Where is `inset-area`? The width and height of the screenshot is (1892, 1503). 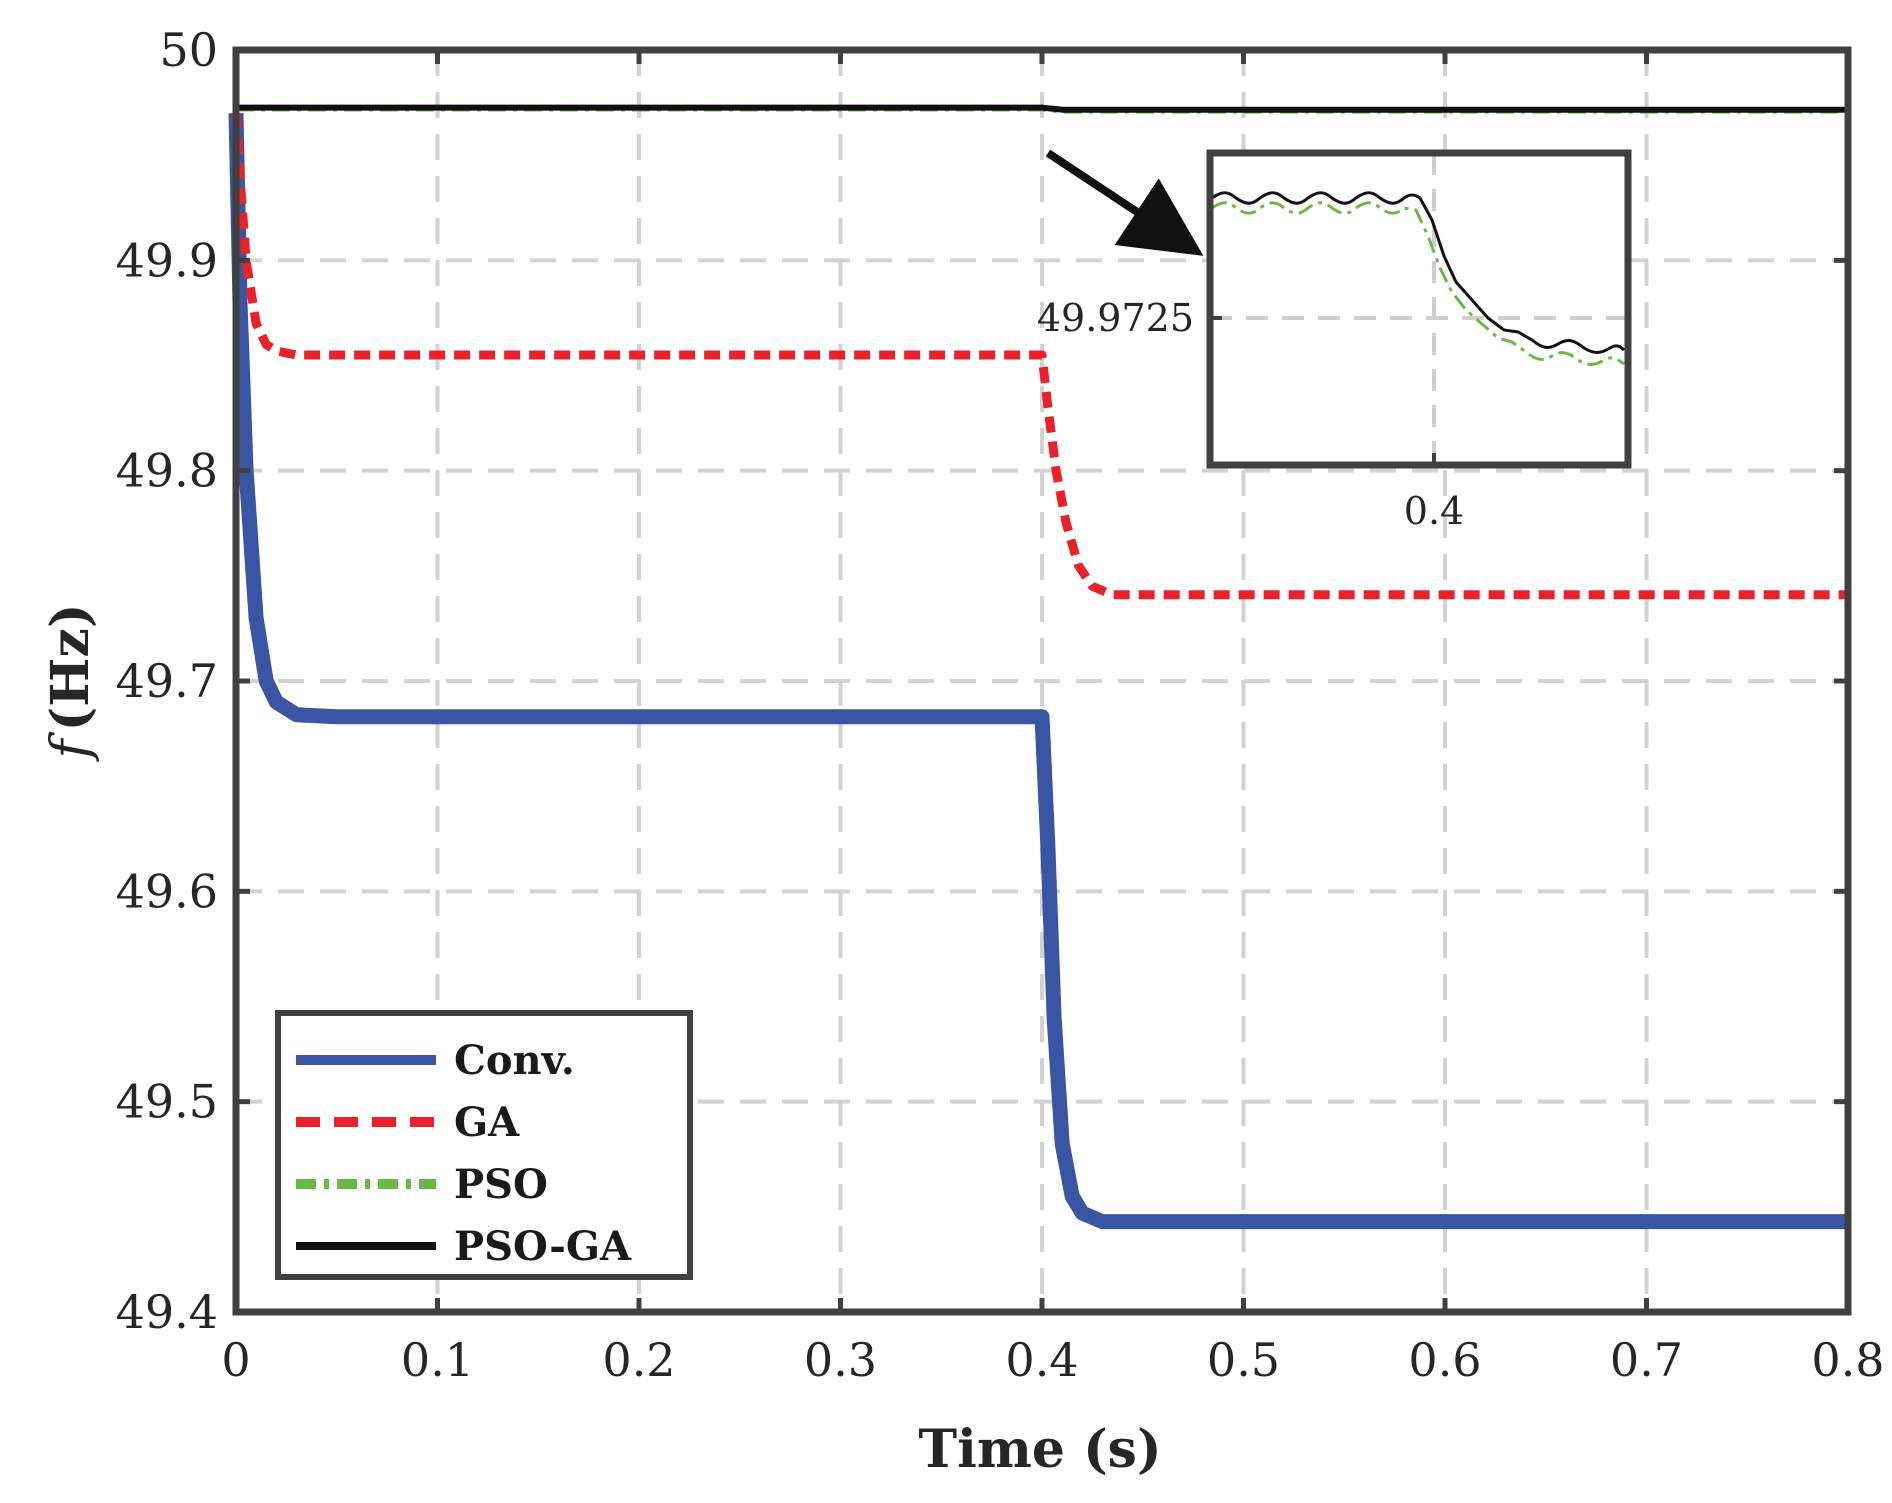
inset-area is located at coordinates (1419, 309).